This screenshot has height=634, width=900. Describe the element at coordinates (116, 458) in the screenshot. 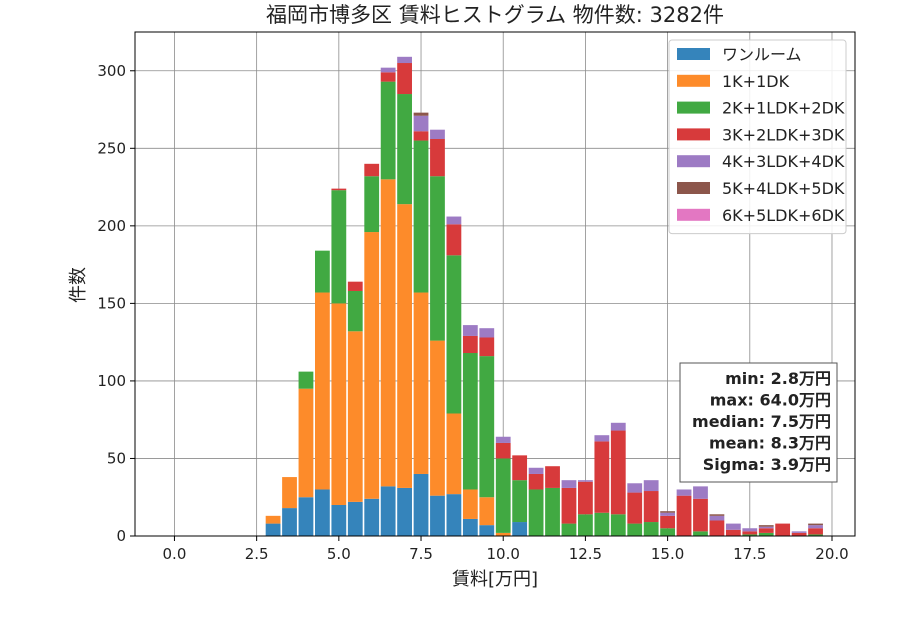

I see `y-tick-label: 50` at that location.